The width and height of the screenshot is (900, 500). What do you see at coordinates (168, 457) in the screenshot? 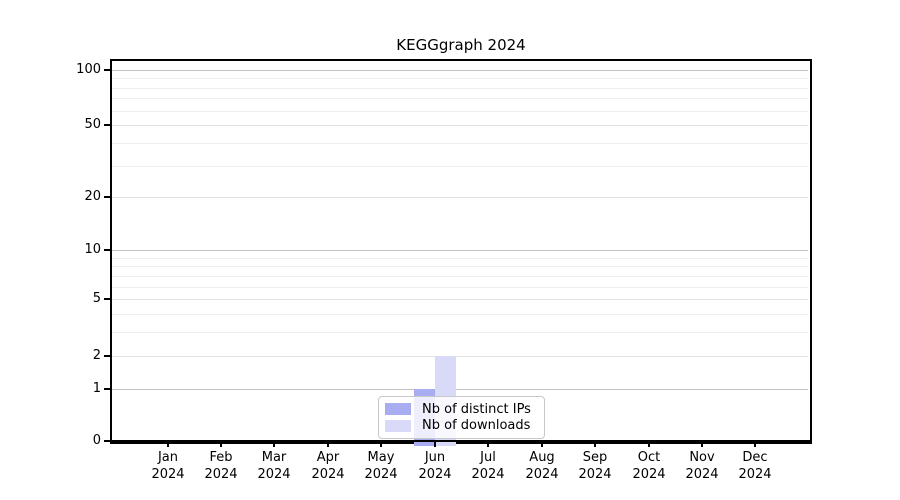
I see `x-label-month: Jan` at bounding box center [168, 457].